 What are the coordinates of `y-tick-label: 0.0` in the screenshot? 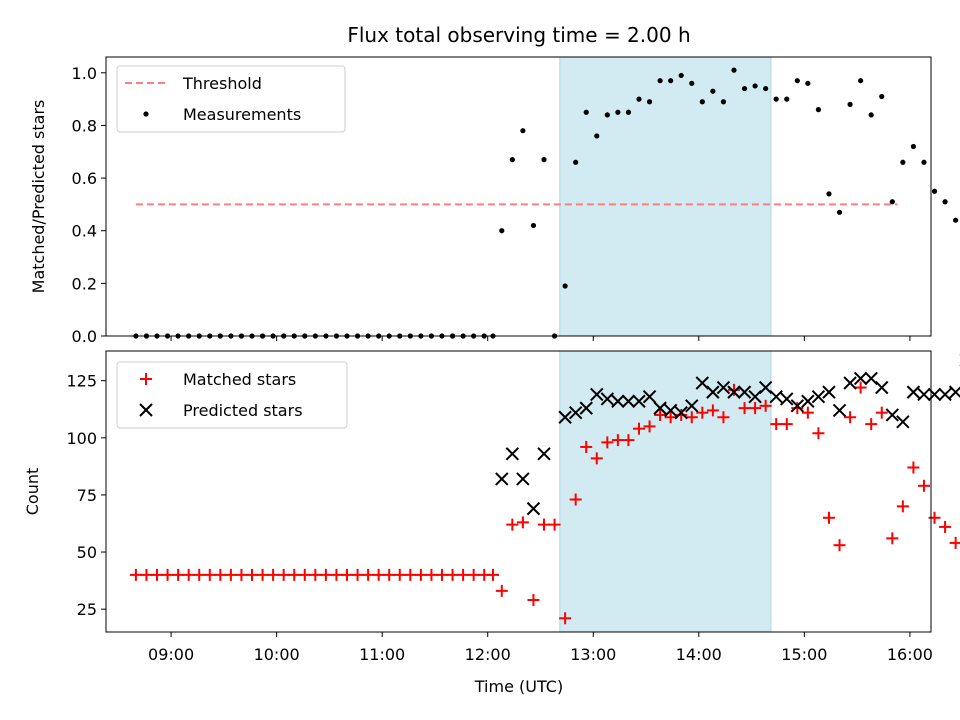 It's located at (84, 336).